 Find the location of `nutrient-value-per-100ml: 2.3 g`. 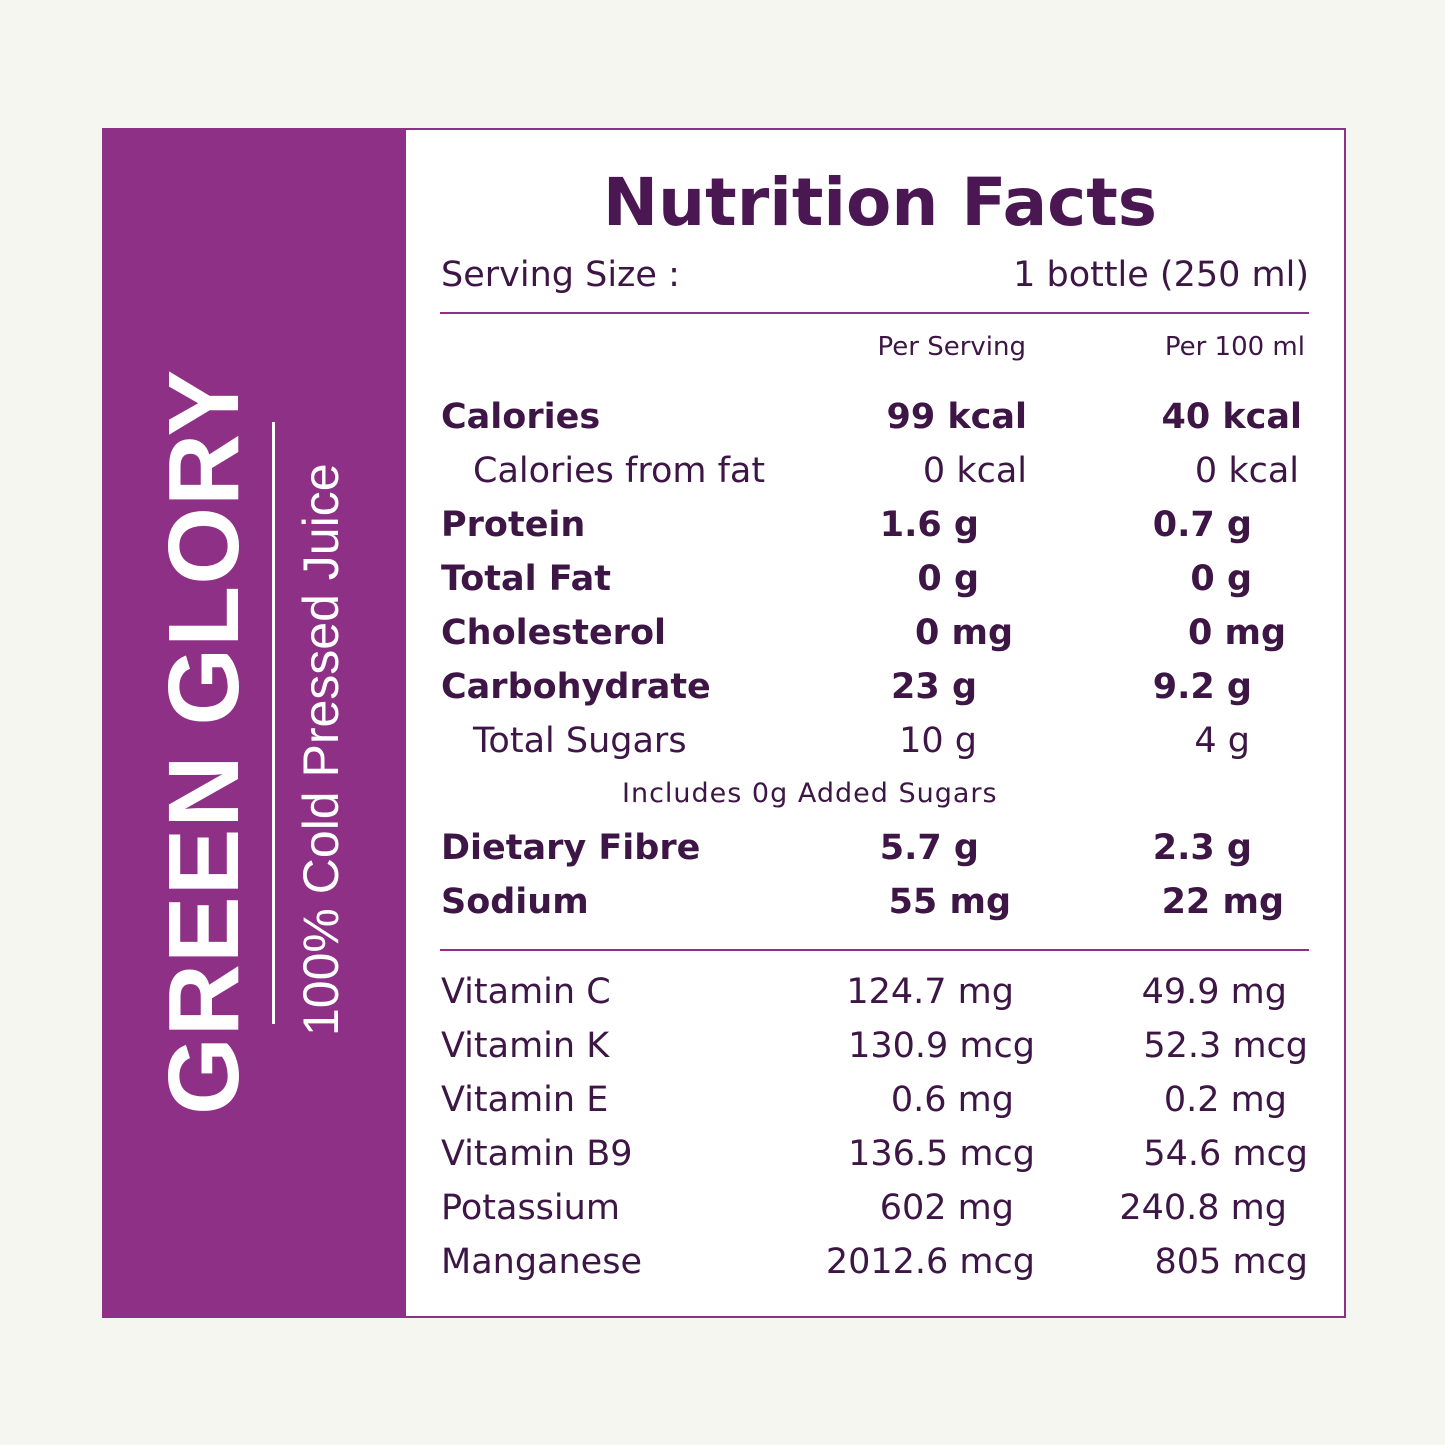

nutrient-value-per-100ml: 2.3 g is located at coordinates (1202, 848).